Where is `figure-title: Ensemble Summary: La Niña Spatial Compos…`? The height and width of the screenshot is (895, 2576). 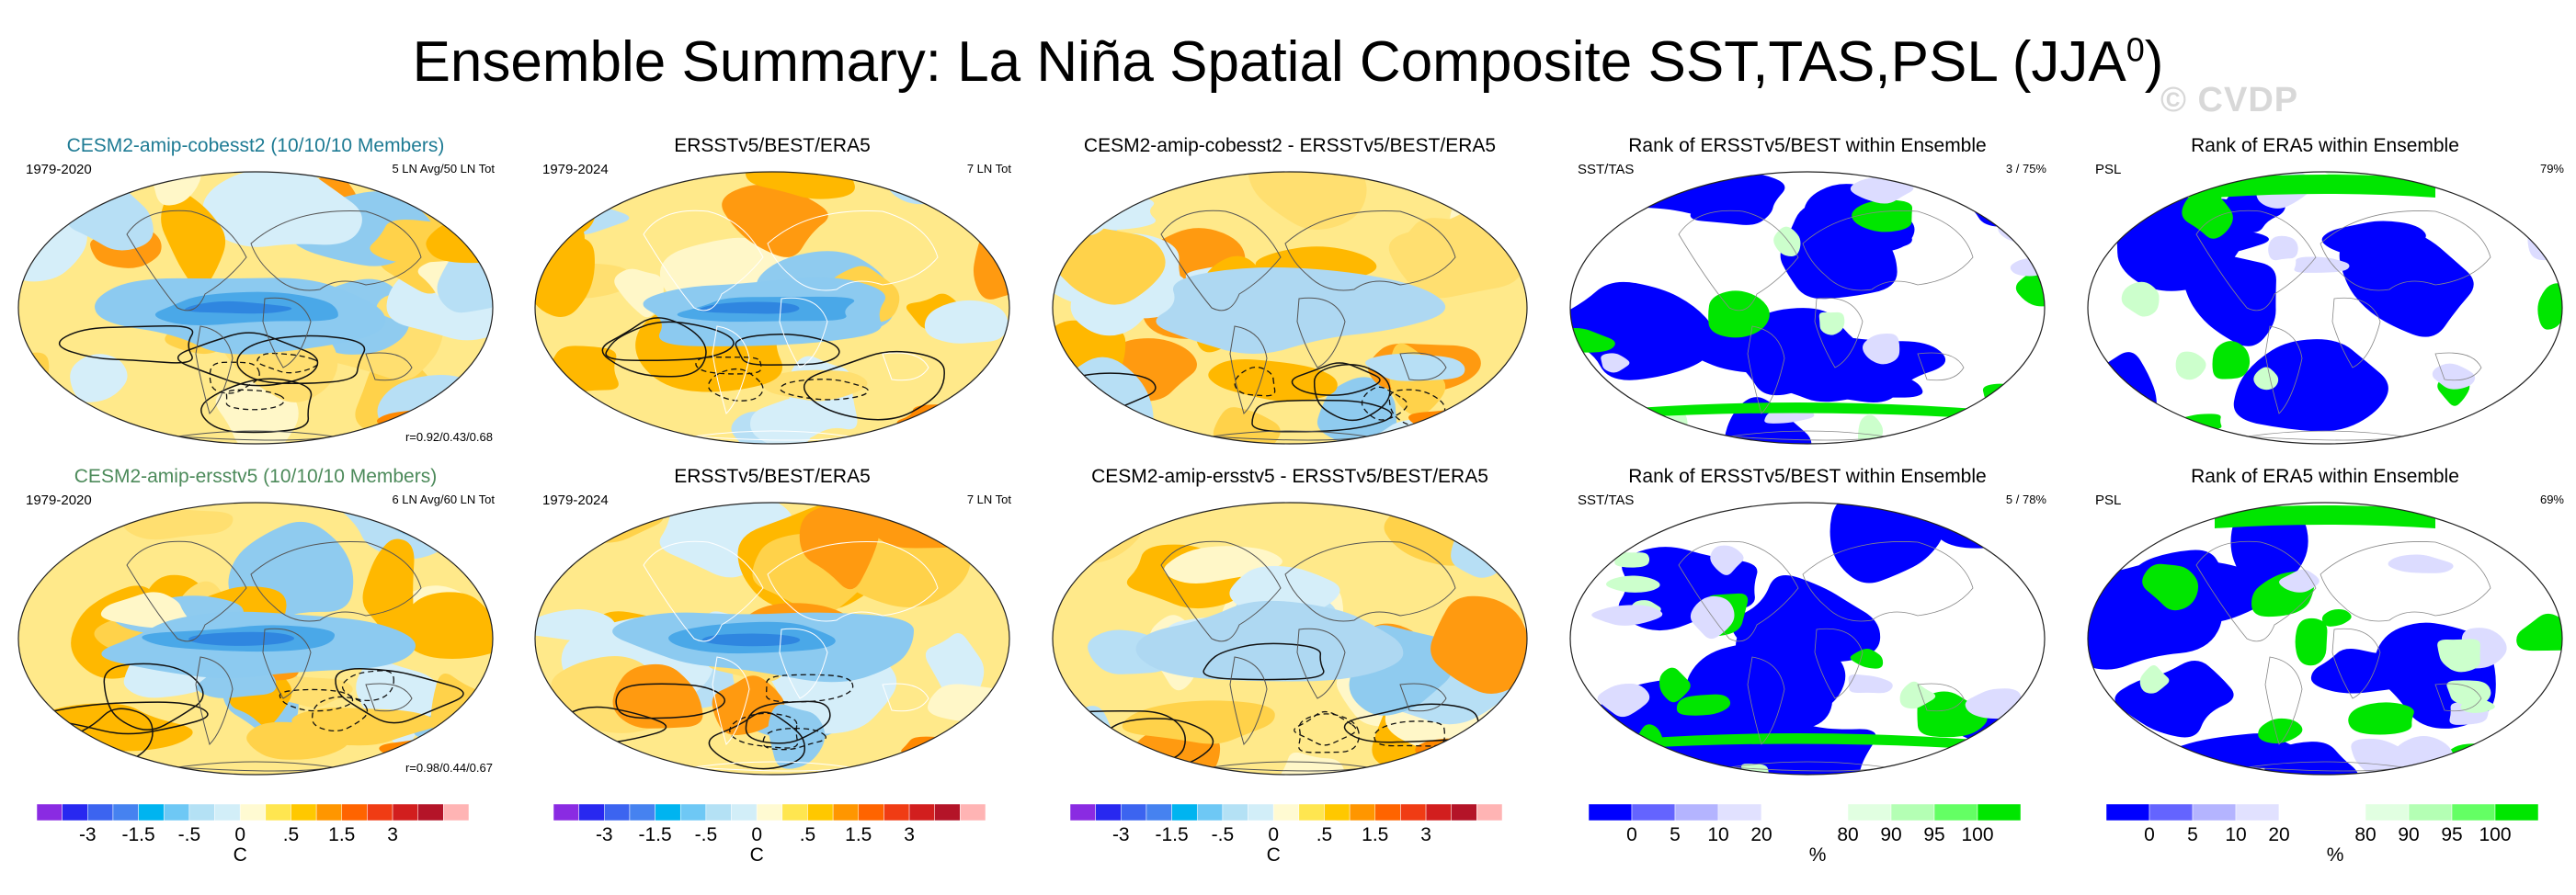
figure-title: Ensemble Summary: La Niña Spatial Compos… is located at coordinates (1288, 62).